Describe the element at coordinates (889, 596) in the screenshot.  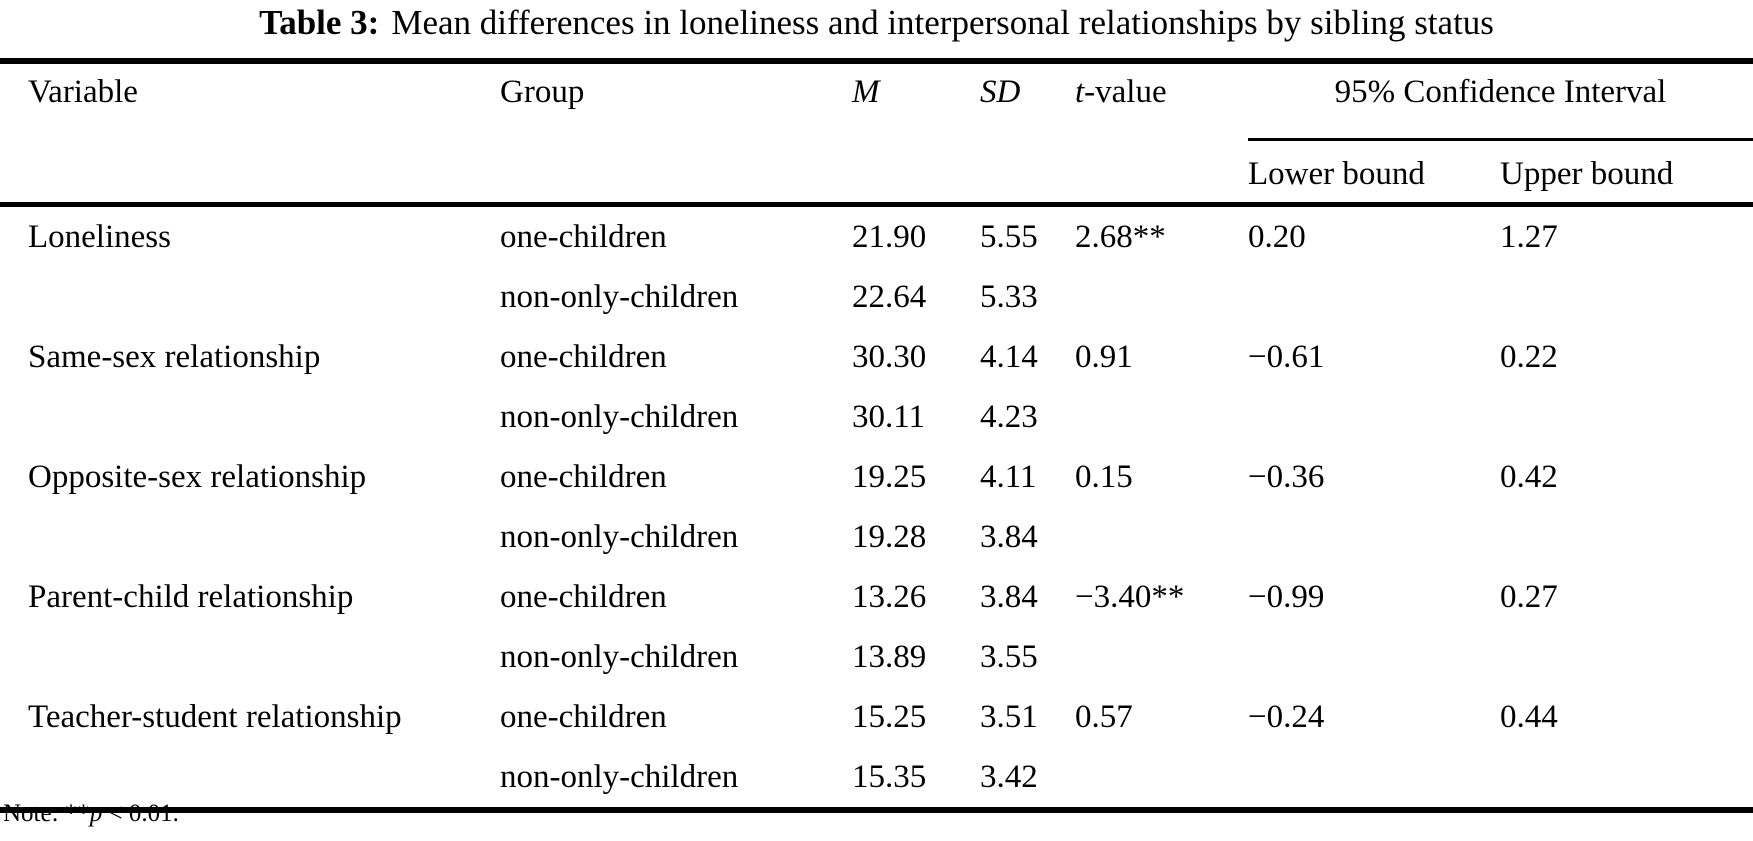
I see `cell-m: 13.26` at that location.